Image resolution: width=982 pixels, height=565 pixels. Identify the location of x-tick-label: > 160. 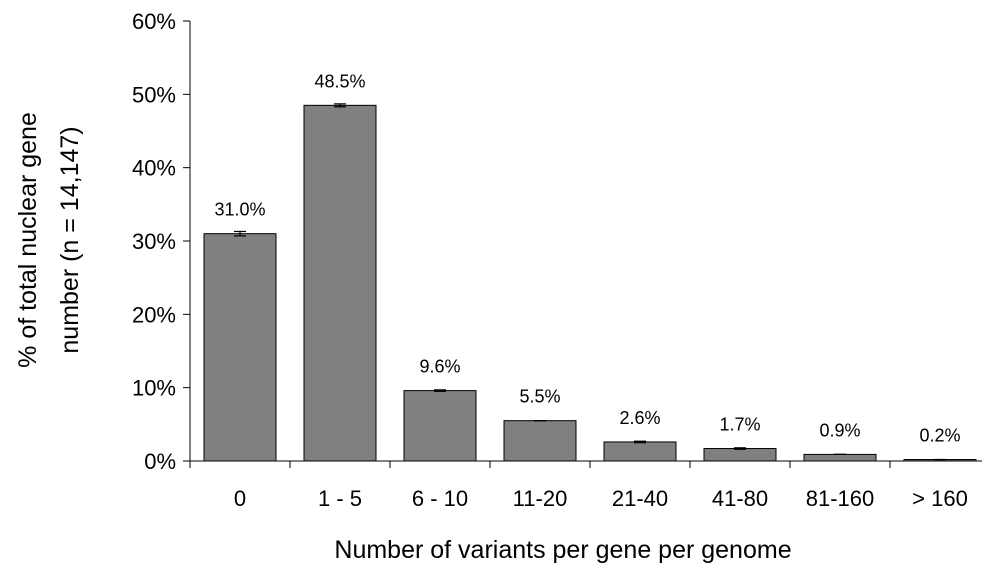
(940, 498).